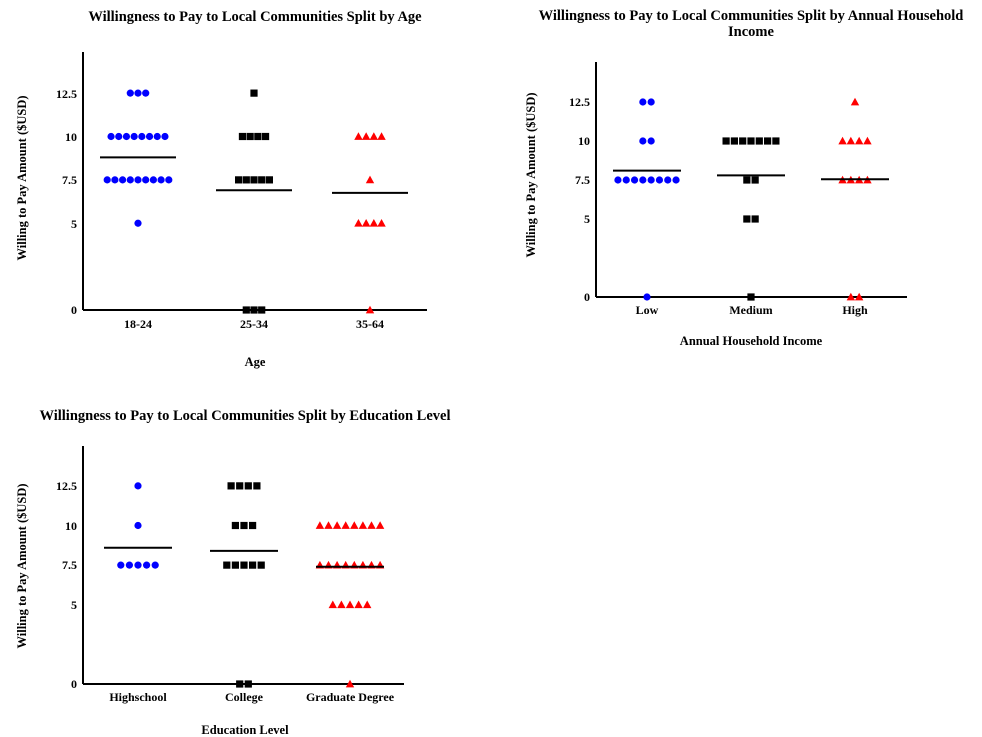 The height and width of the screenshot is (737, 982). Describe the element at coordinates (751, 32) in the screenshot. I see `chart-title-line-2: Income` at that location.